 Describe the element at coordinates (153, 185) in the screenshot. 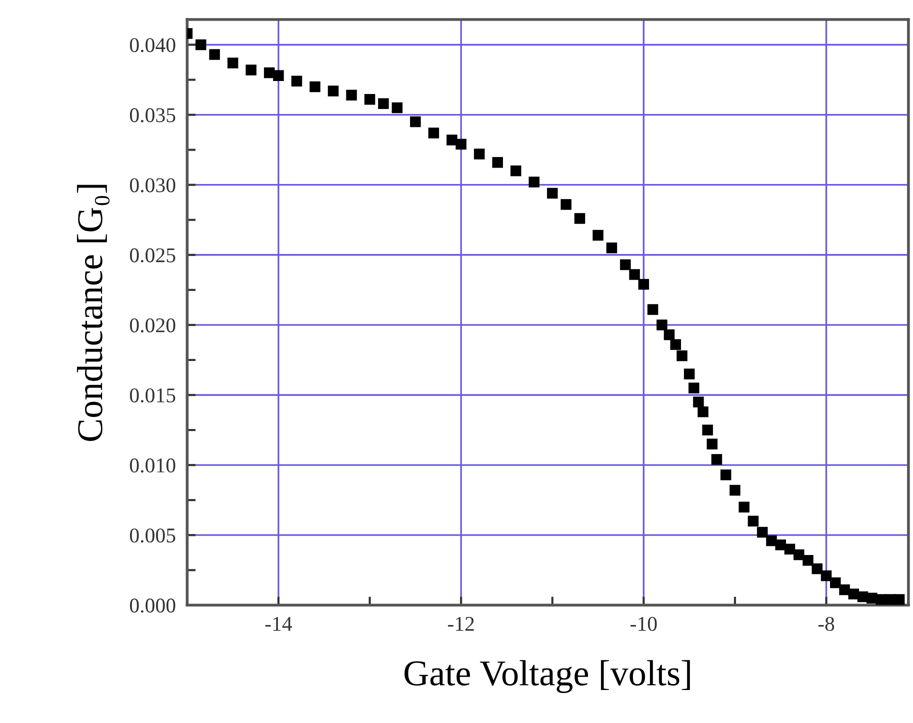

I see `y-tick-label: 0.030` at that location.